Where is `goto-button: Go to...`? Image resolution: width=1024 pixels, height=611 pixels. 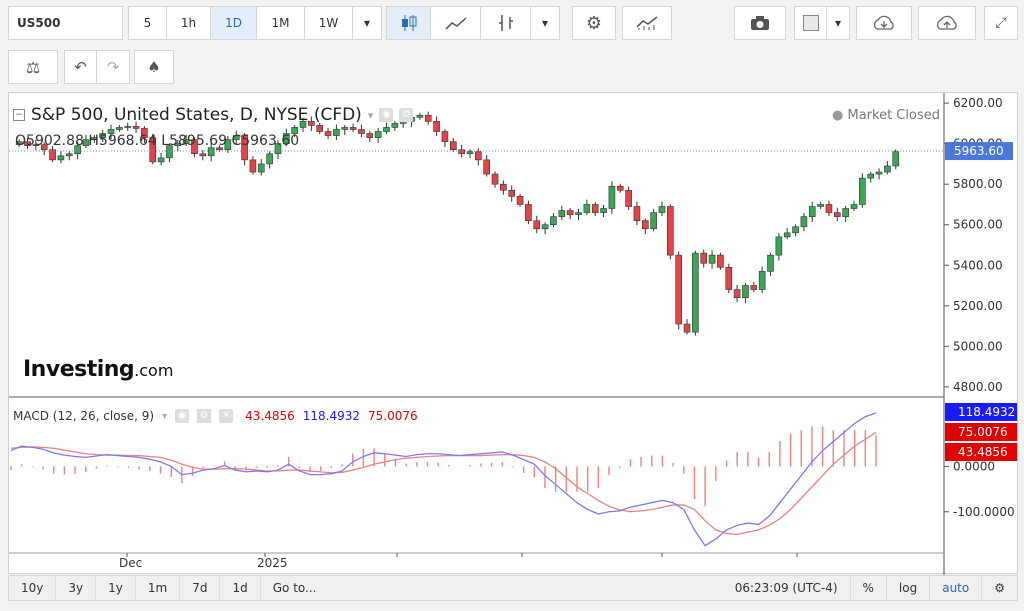 goto-button: Go to... is located at coordinates (294, 588).